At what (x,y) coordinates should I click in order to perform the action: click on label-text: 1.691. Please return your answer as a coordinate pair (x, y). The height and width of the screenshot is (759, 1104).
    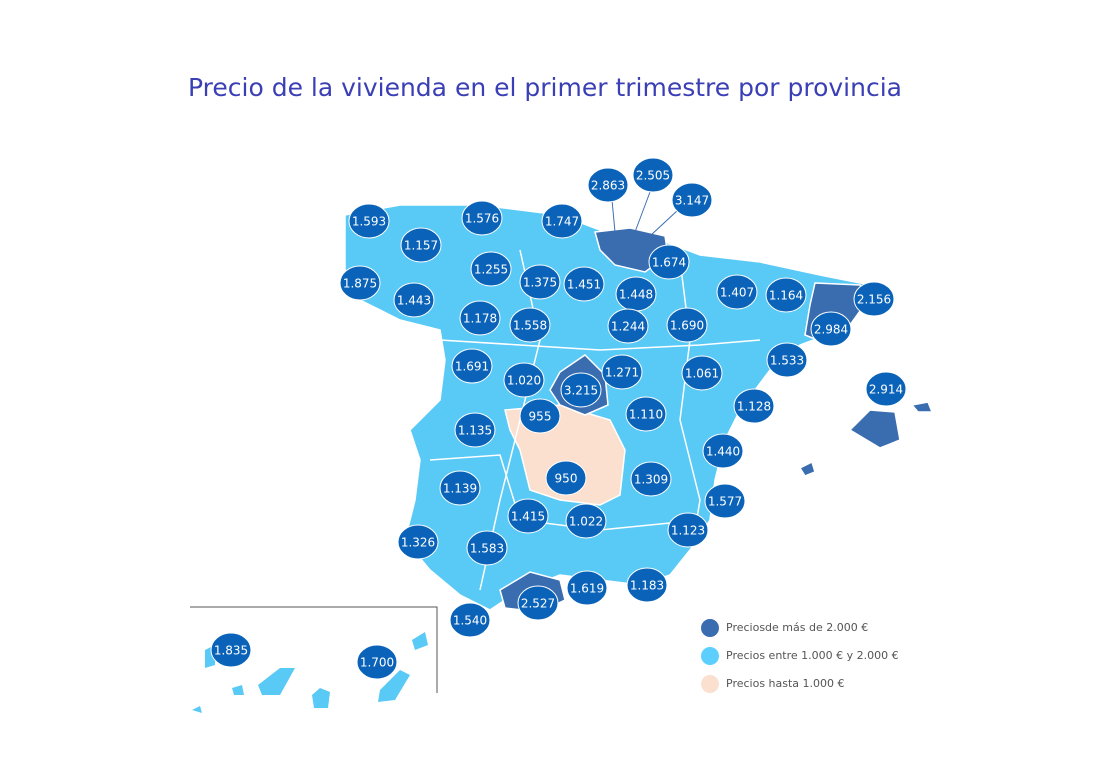
    Looking at the image, I should click on (472, 367).